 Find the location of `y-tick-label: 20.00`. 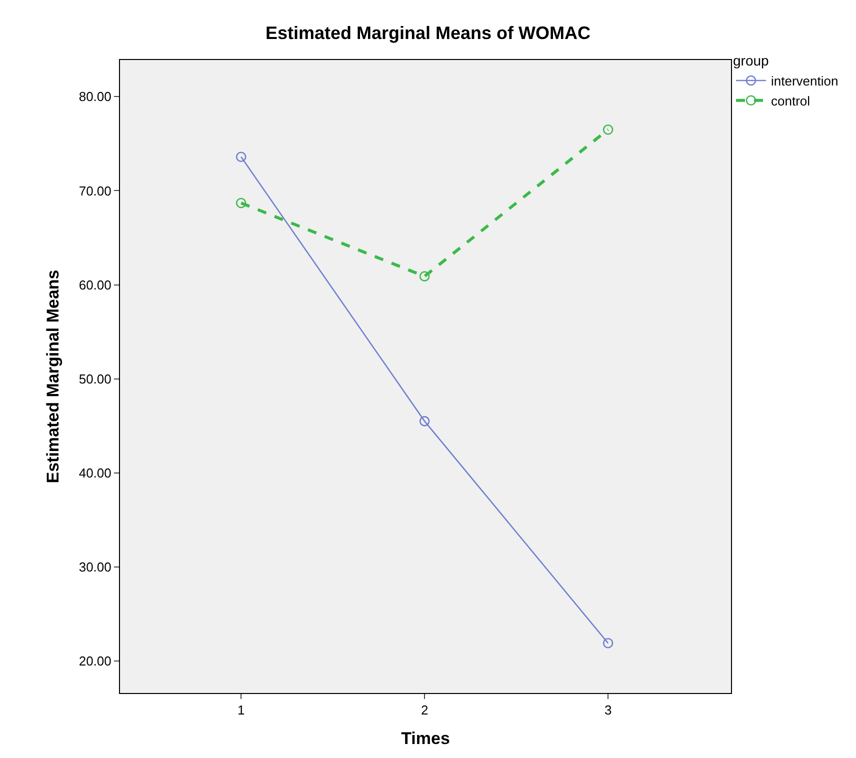

y-tick-label: 20.00 is located at coordinates (95, 661).